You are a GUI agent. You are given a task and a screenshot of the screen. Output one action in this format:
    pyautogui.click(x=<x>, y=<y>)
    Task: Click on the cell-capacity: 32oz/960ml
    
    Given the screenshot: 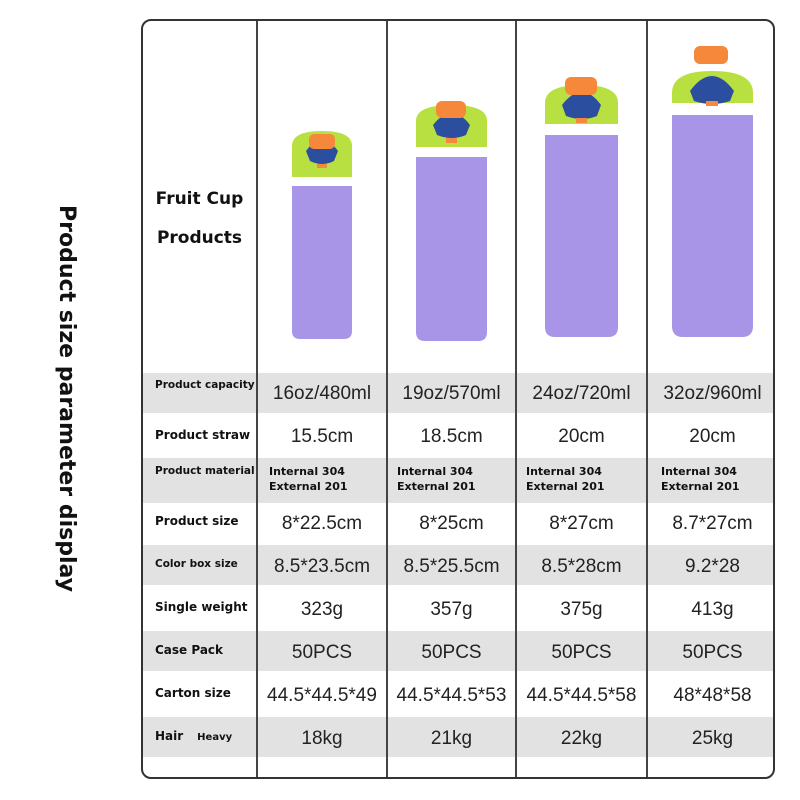 What is the action you would take?
    pyautogui.click(x=712, y=393)
    